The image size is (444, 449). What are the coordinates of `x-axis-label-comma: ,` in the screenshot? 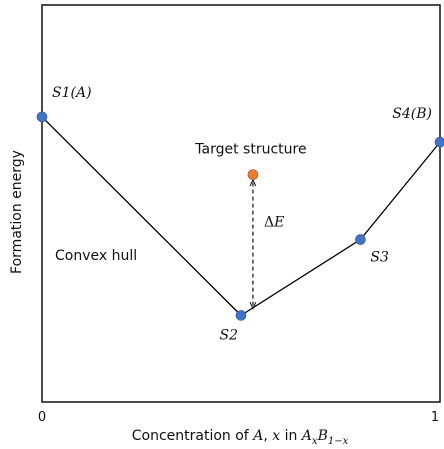 It's located at (267, 436).